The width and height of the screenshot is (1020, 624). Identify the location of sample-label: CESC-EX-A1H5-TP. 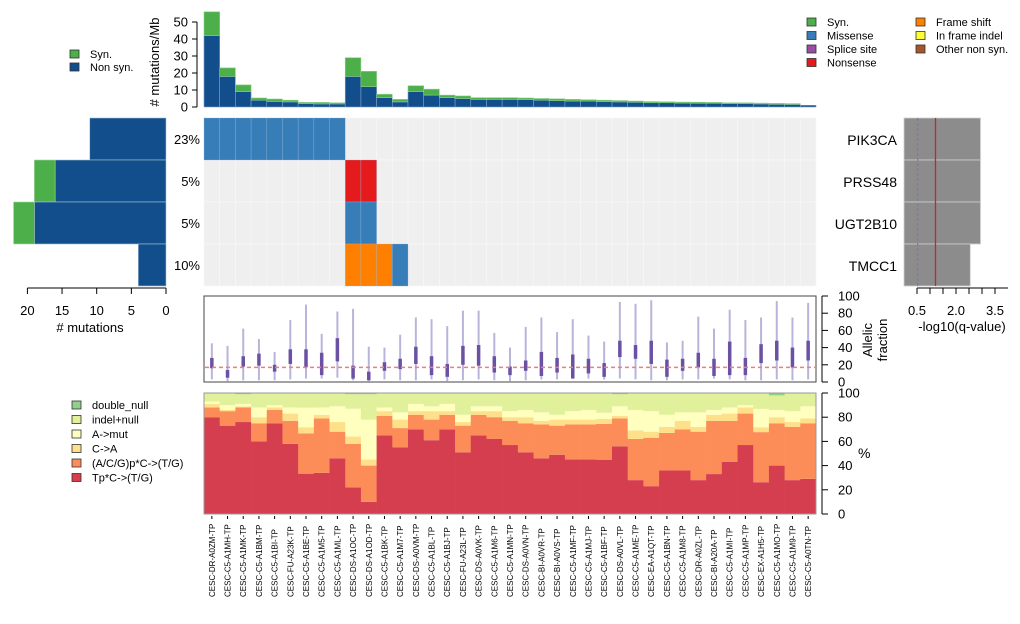
(761, 561).